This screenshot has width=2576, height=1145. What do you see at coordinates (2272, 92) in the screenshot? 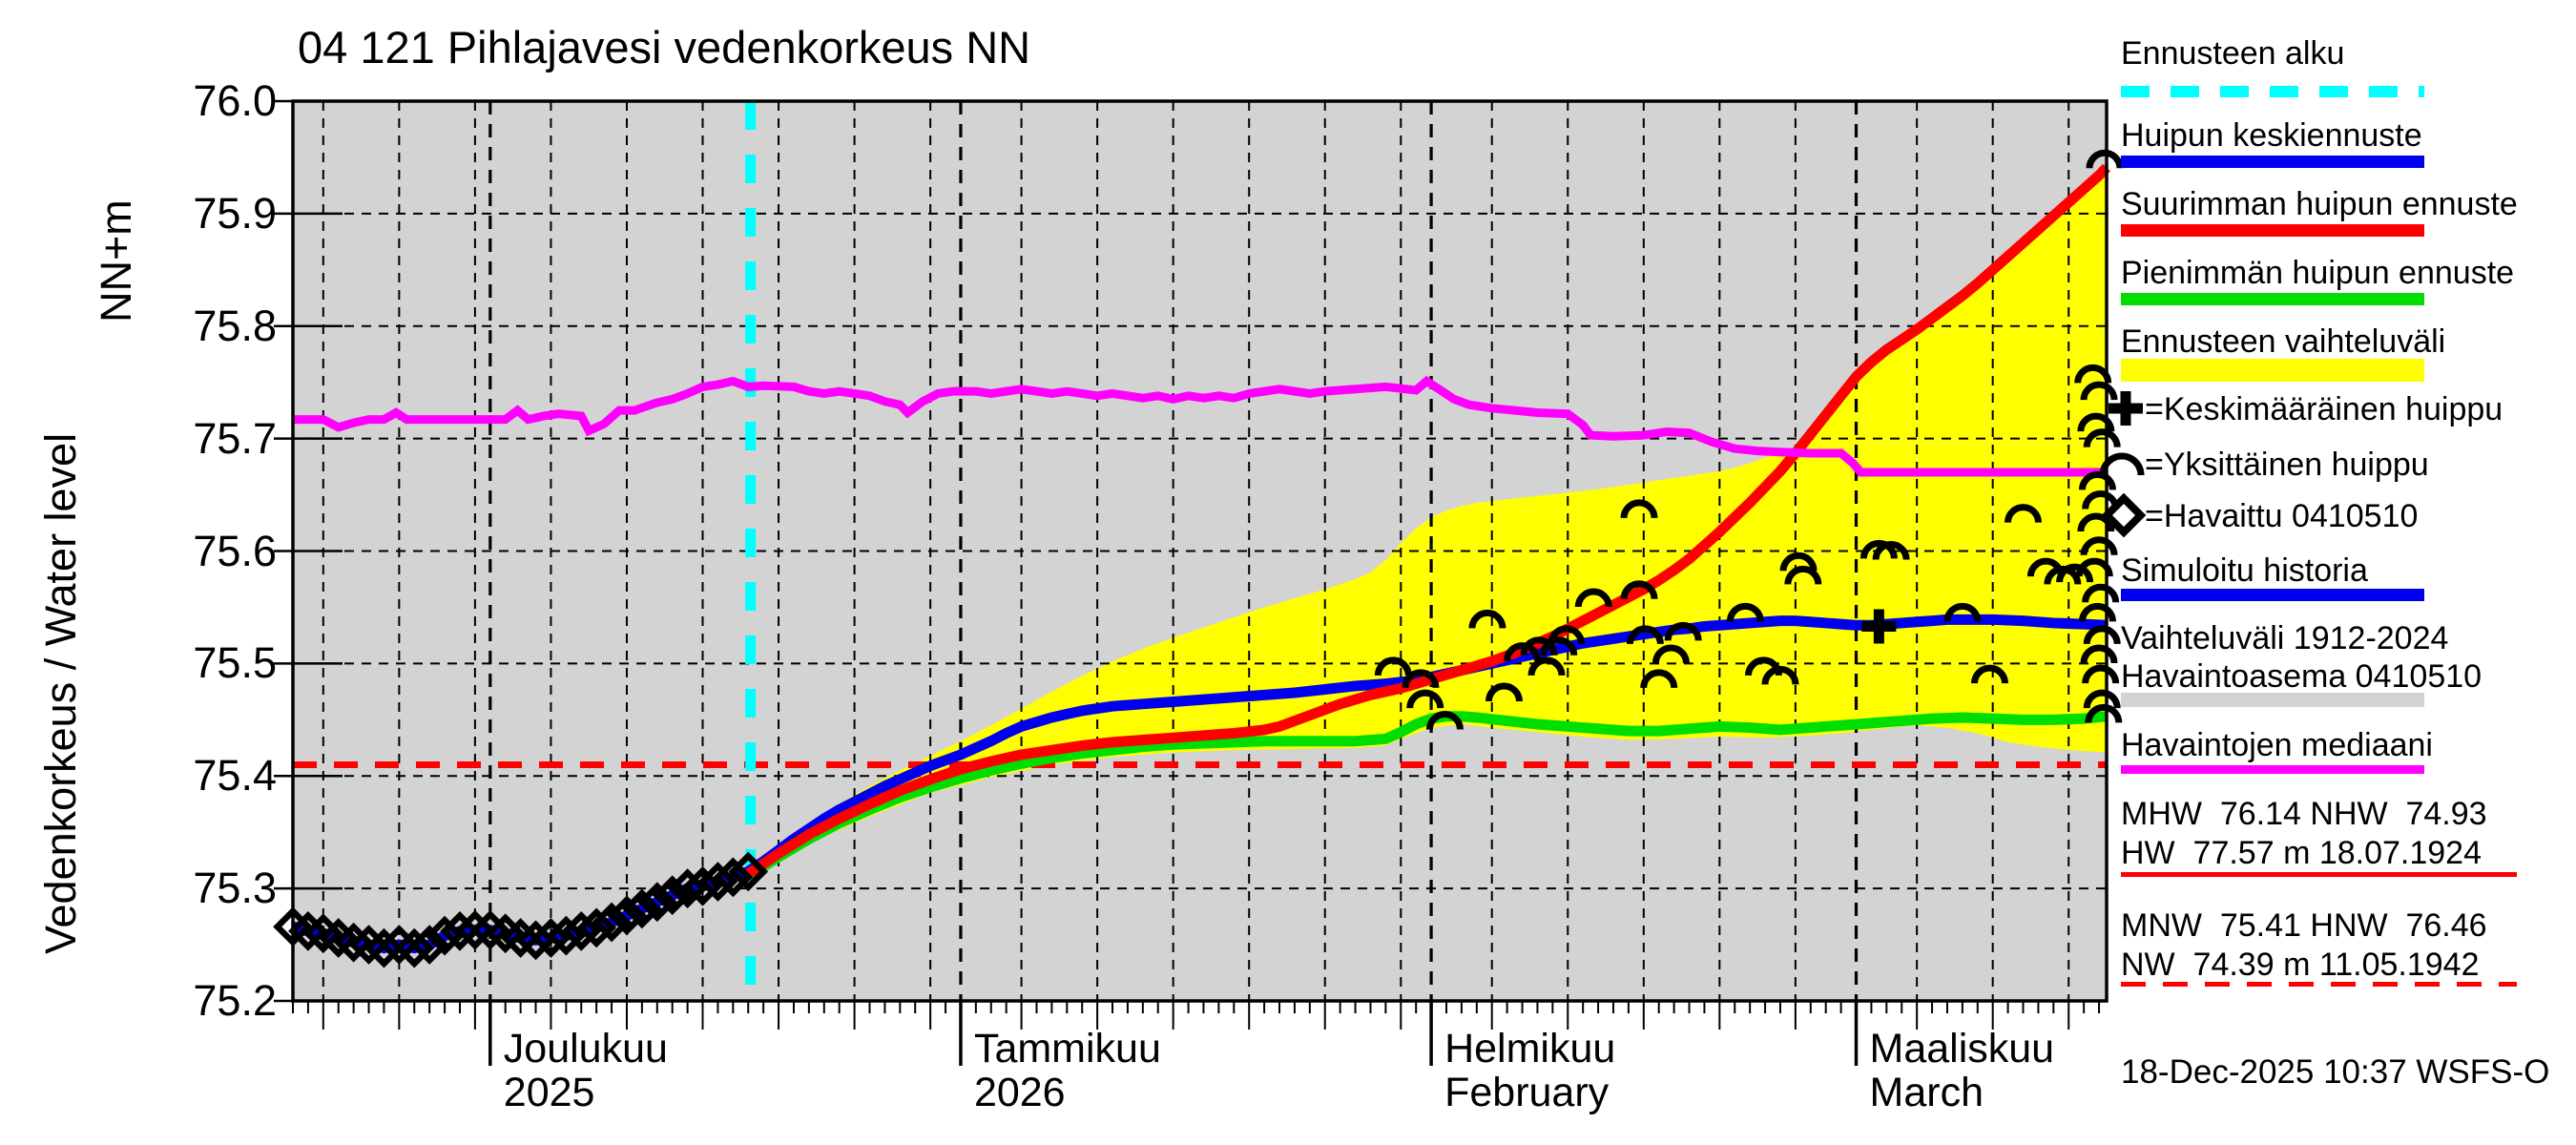
I see `forecast-start-swatch` at bounding box center [2272, 92].